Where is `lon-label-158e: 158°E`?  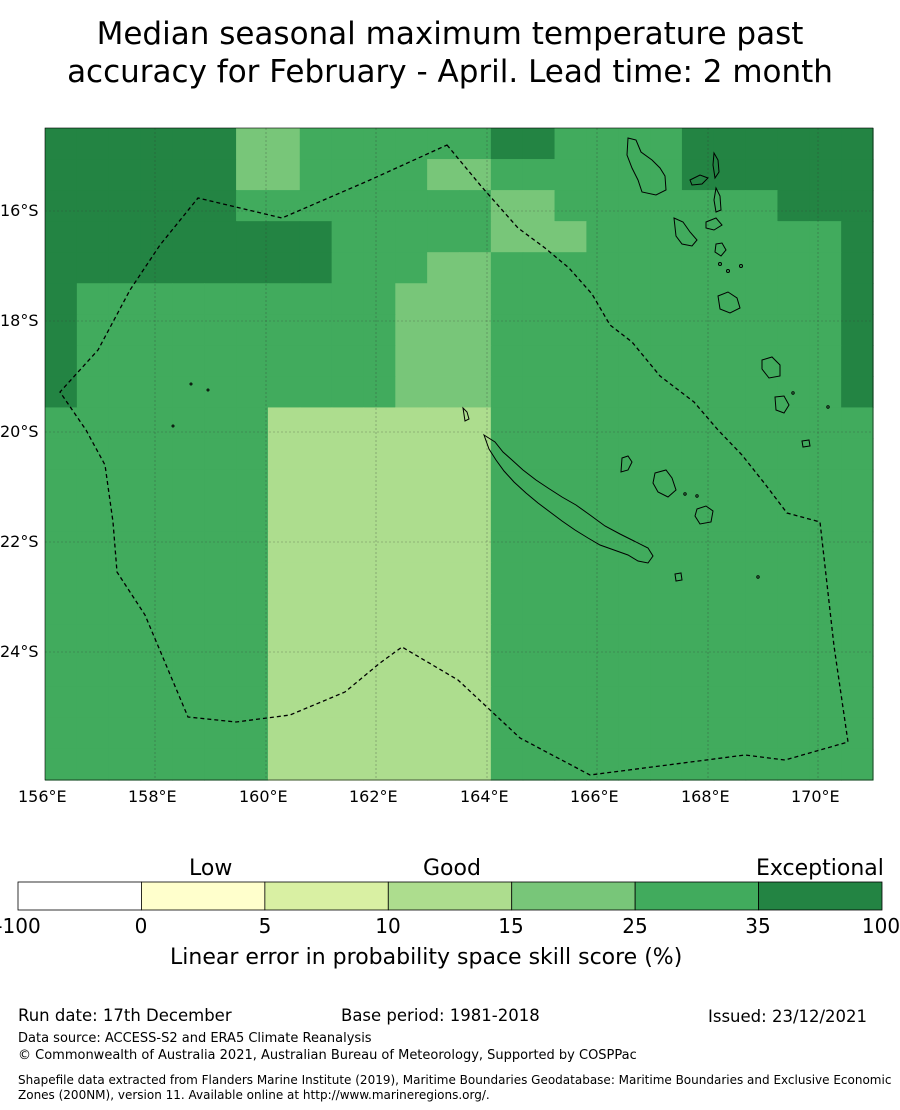 lon-label-158e: 158°E is located at coordinates (152, 796).